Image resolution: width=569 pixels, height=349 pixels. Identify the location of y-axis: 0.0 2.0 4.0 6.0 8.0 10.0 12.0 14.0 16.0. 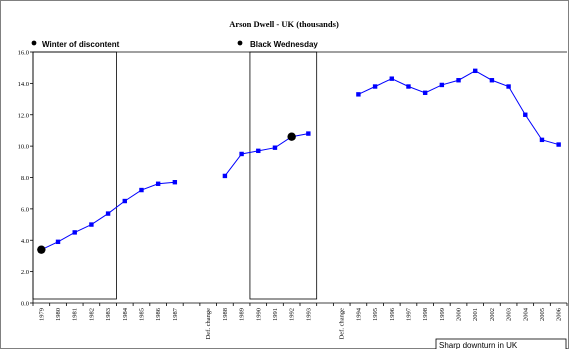
(25, 179).